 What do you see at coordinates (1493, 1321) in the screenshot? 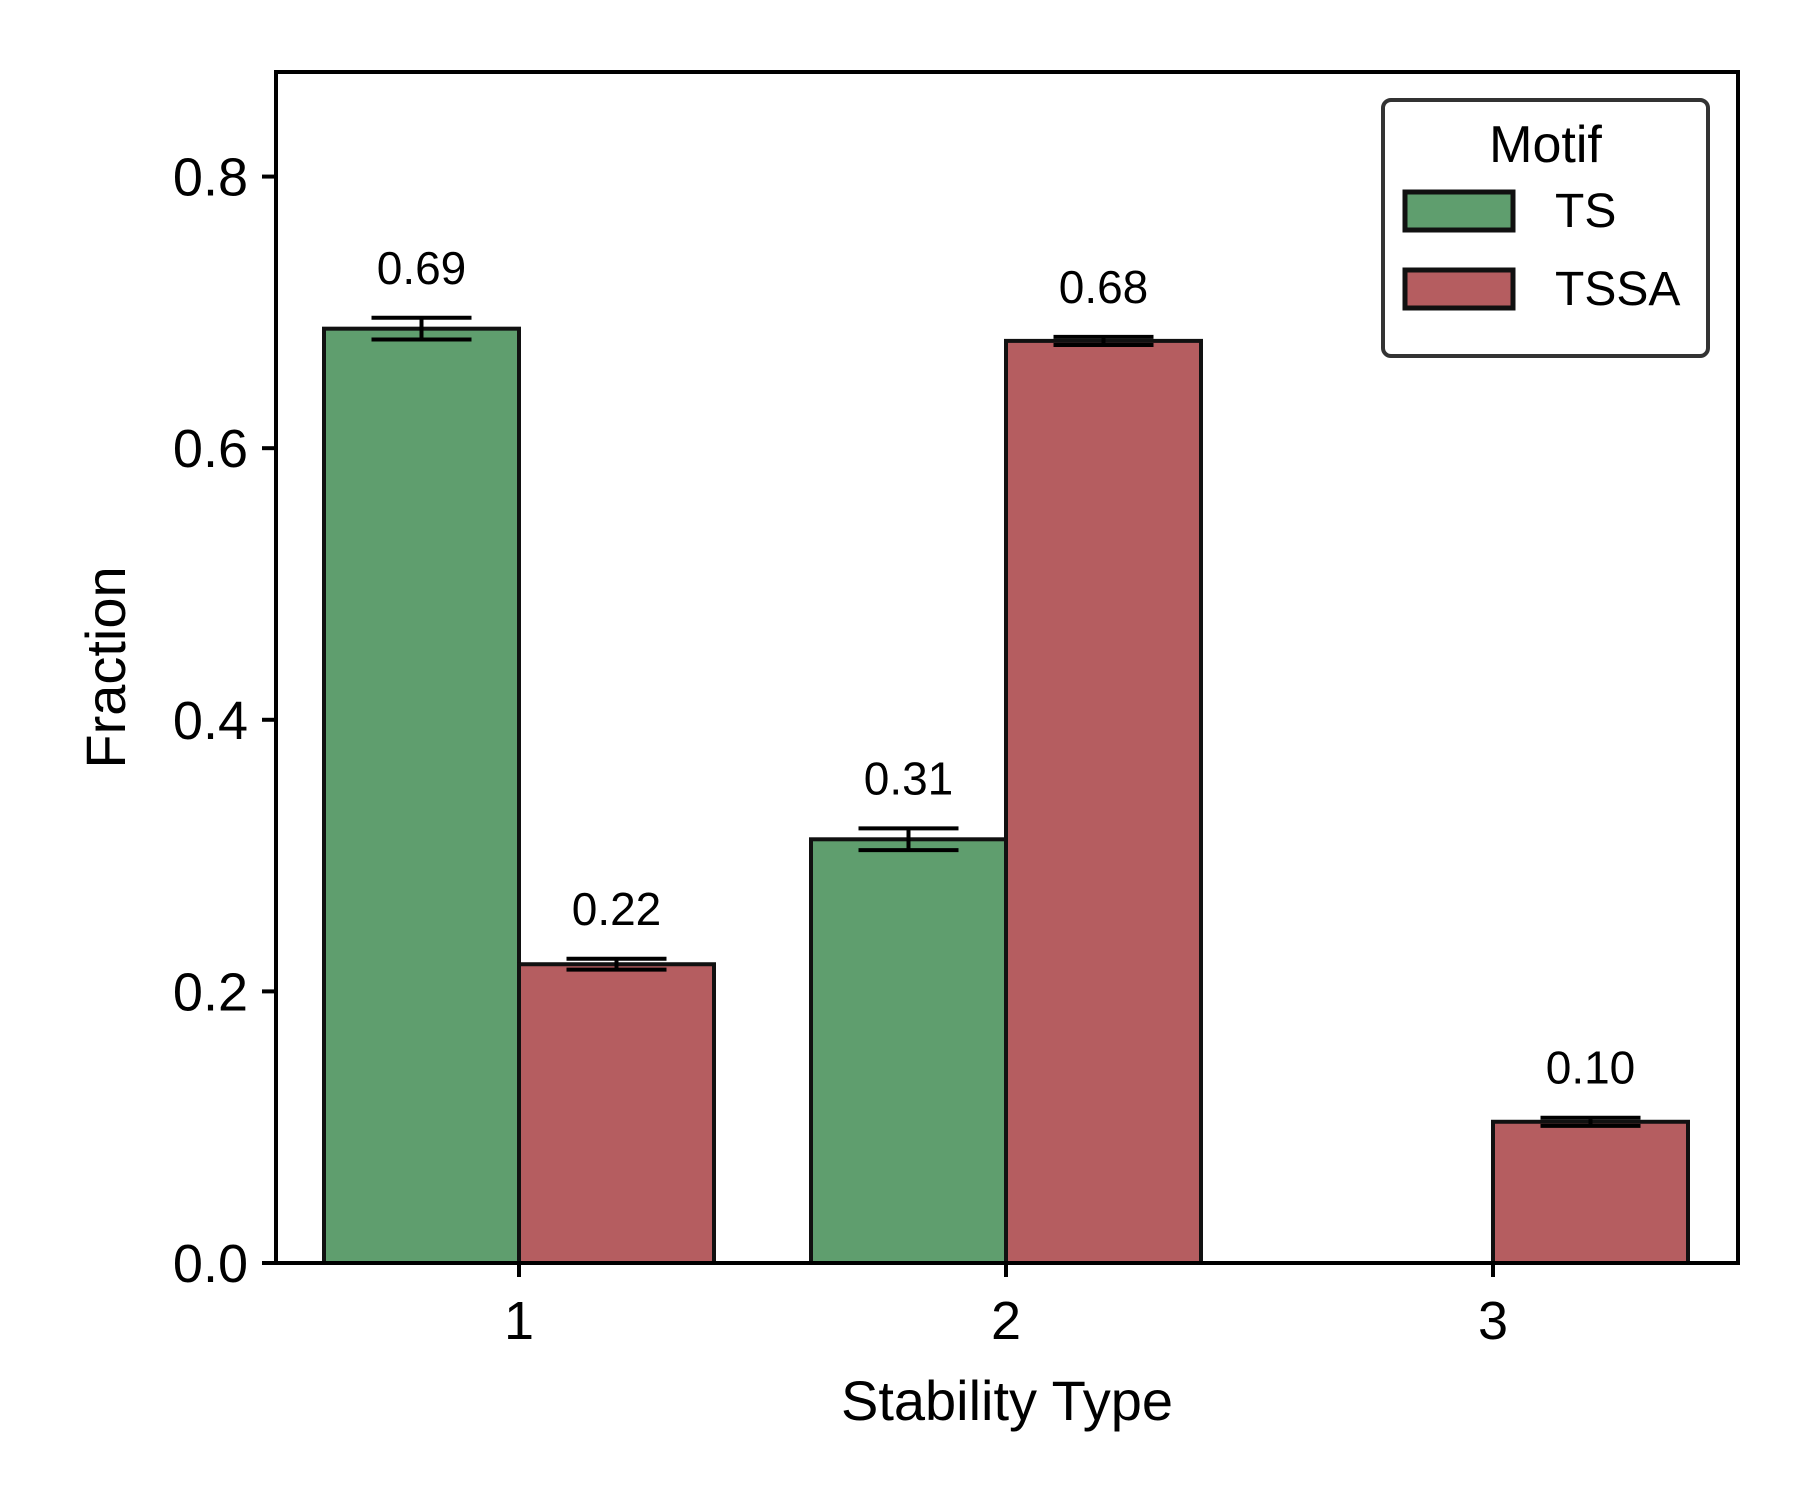
I see `x-tick-label-3: 3` at bounding box center [1493, 1321].